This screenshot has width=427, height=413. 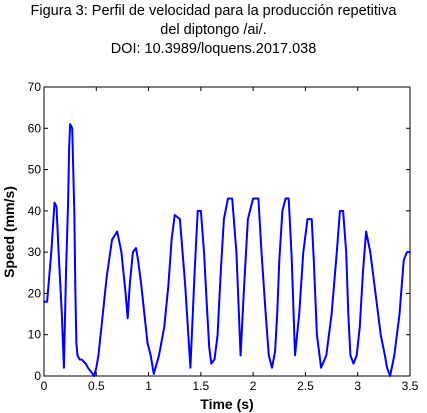 What do you see at coordinates (96, 386) in the screenshot?
I see `x-tick-label: 0.5` at bounding box center [96, 386].